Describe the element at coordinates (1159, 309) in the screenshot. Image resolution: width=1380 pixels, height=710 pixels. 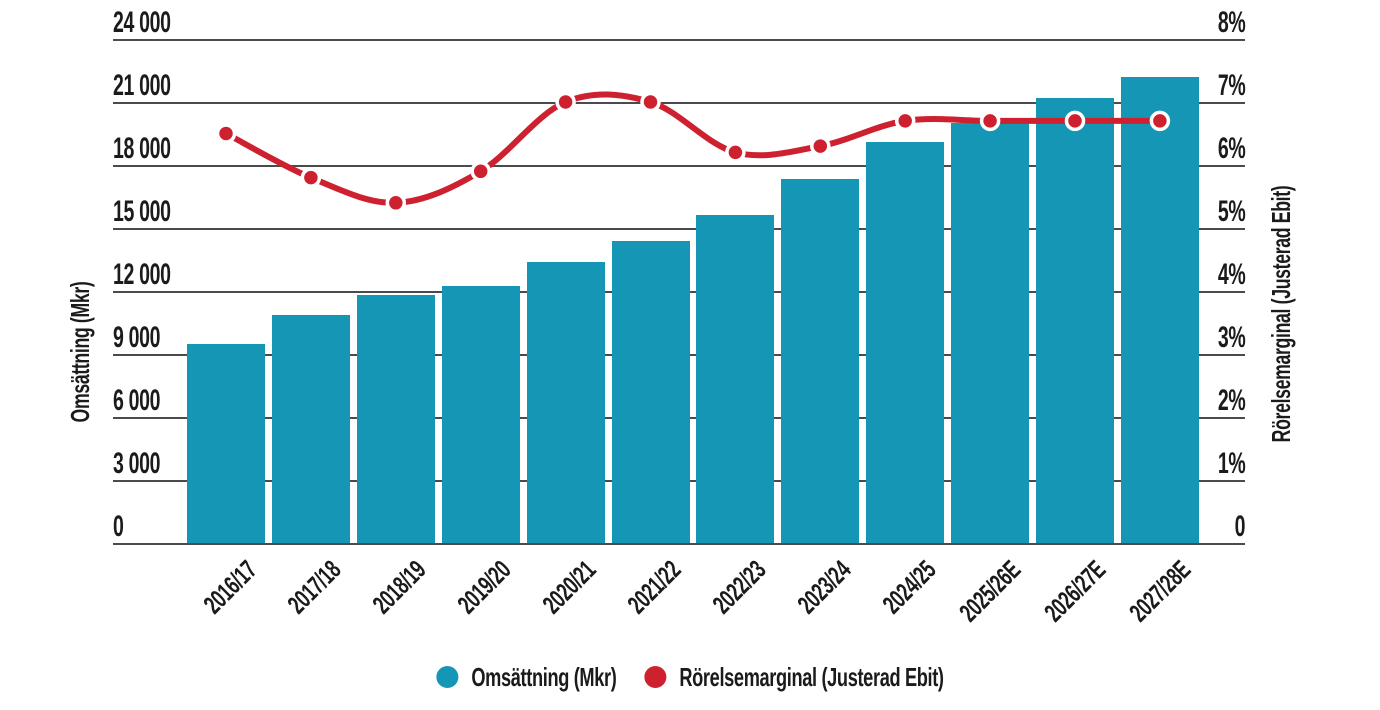
I see `revenue-bar-2027/28E` at that location.